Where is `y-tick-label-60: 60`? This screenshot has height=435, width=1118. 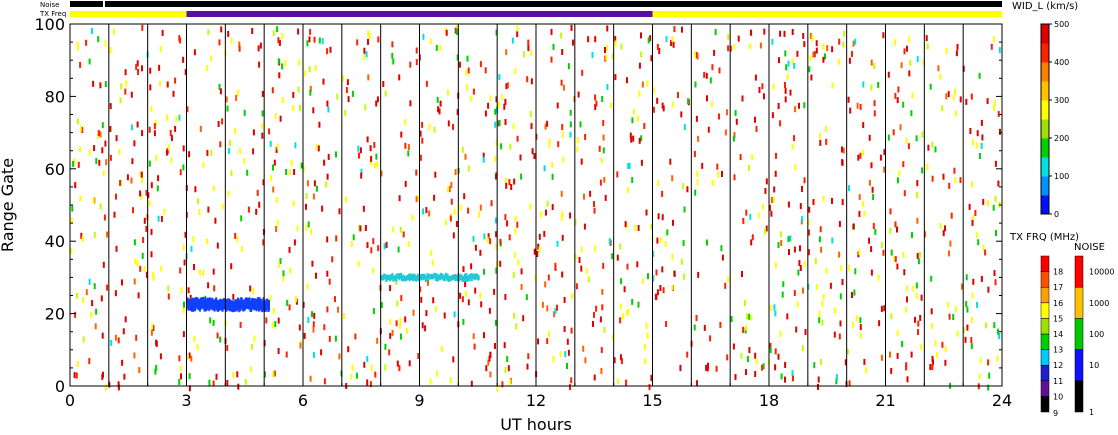 y-tick-label-60: 60 is located at coordinates (55, 169).